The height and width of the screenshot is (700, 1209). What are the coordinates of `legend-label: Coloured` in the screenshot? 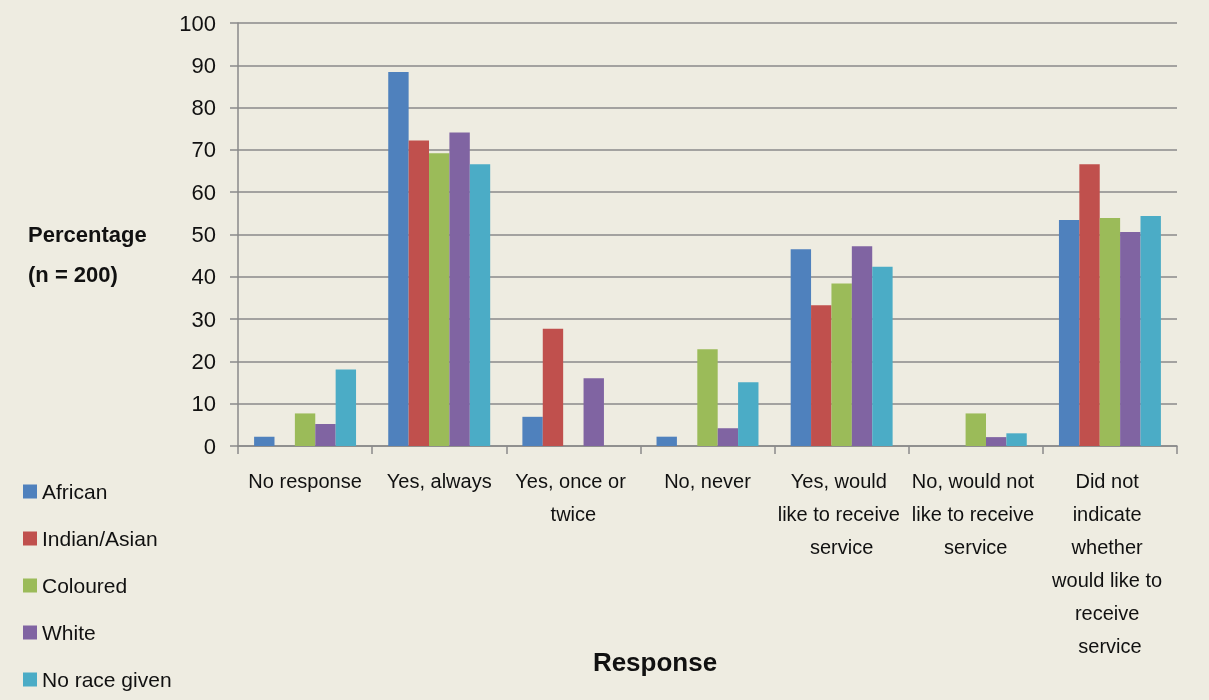 It's located at (85, 585).